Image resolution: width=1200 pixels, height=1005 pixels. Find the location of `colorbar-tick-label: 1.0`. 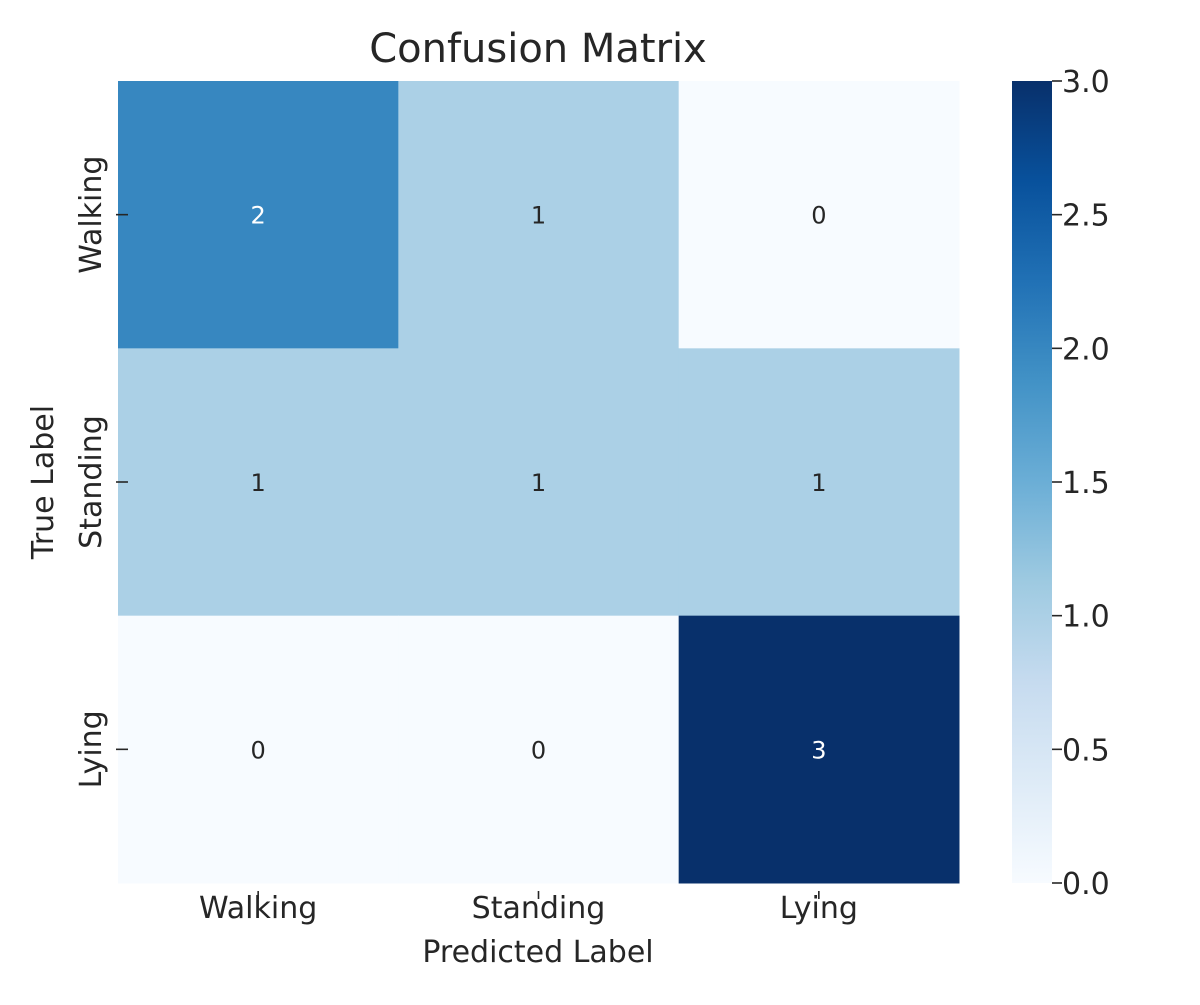

colorbar-tick-label: 1.0 is located at coordinates (1086, 617).